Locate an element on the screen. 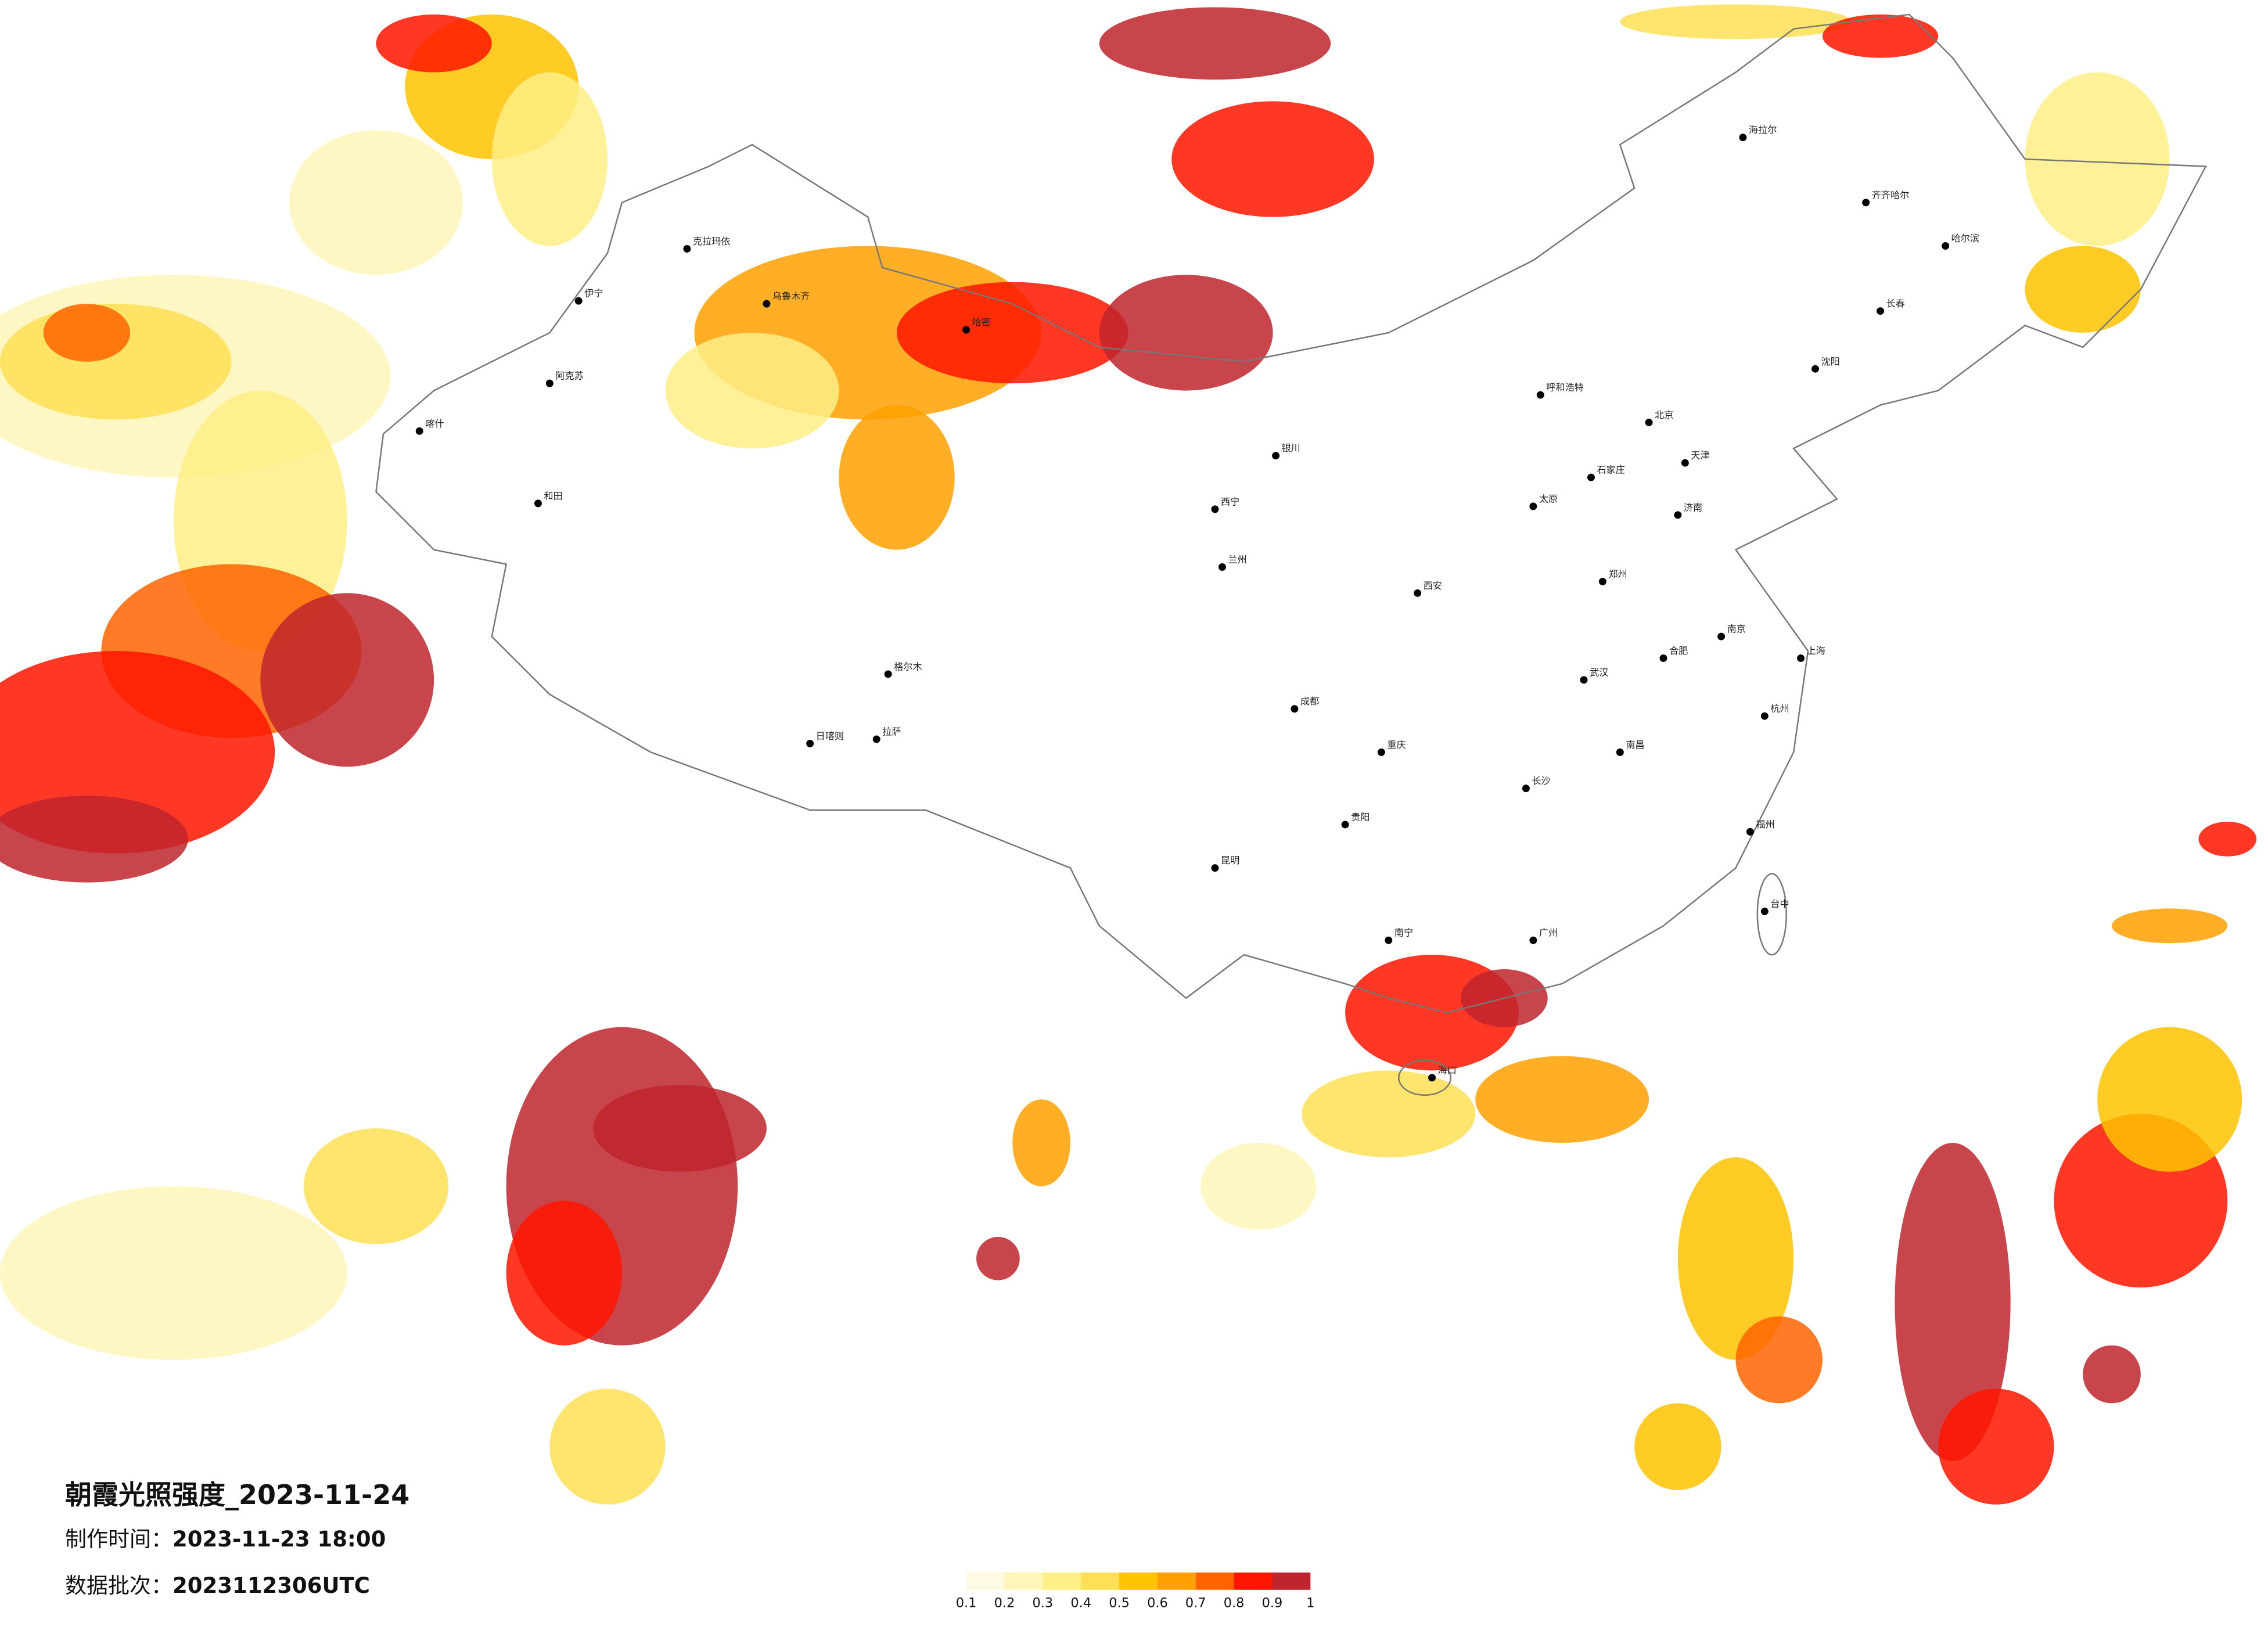 This screenshot has height=1626, width=2268. city-label: 伊宁 is located at coordinates (593, 293).